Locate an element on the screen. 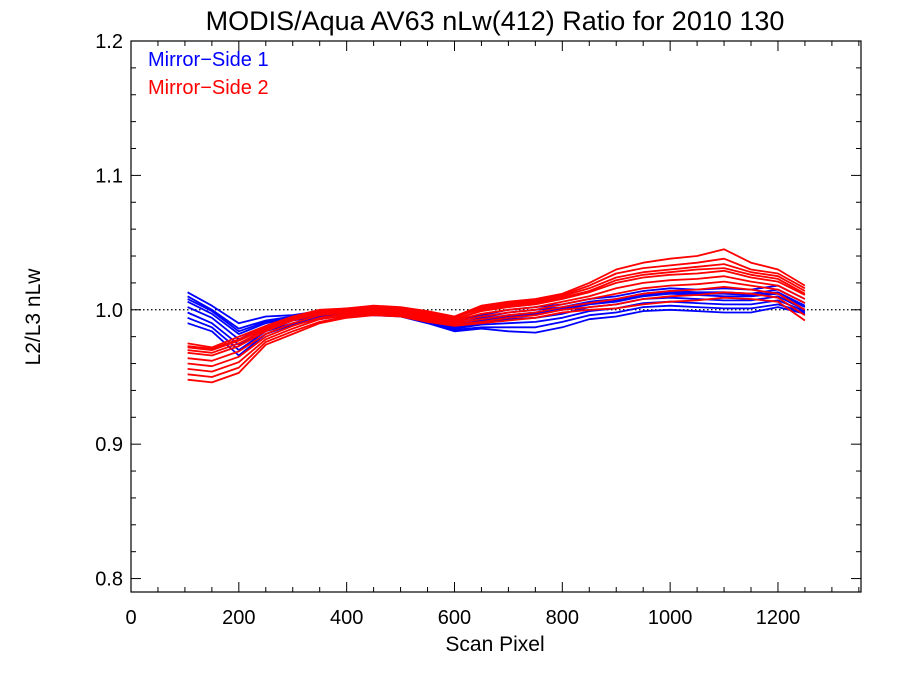  x-tick-label: 600 is located at coordinates (454, 618).